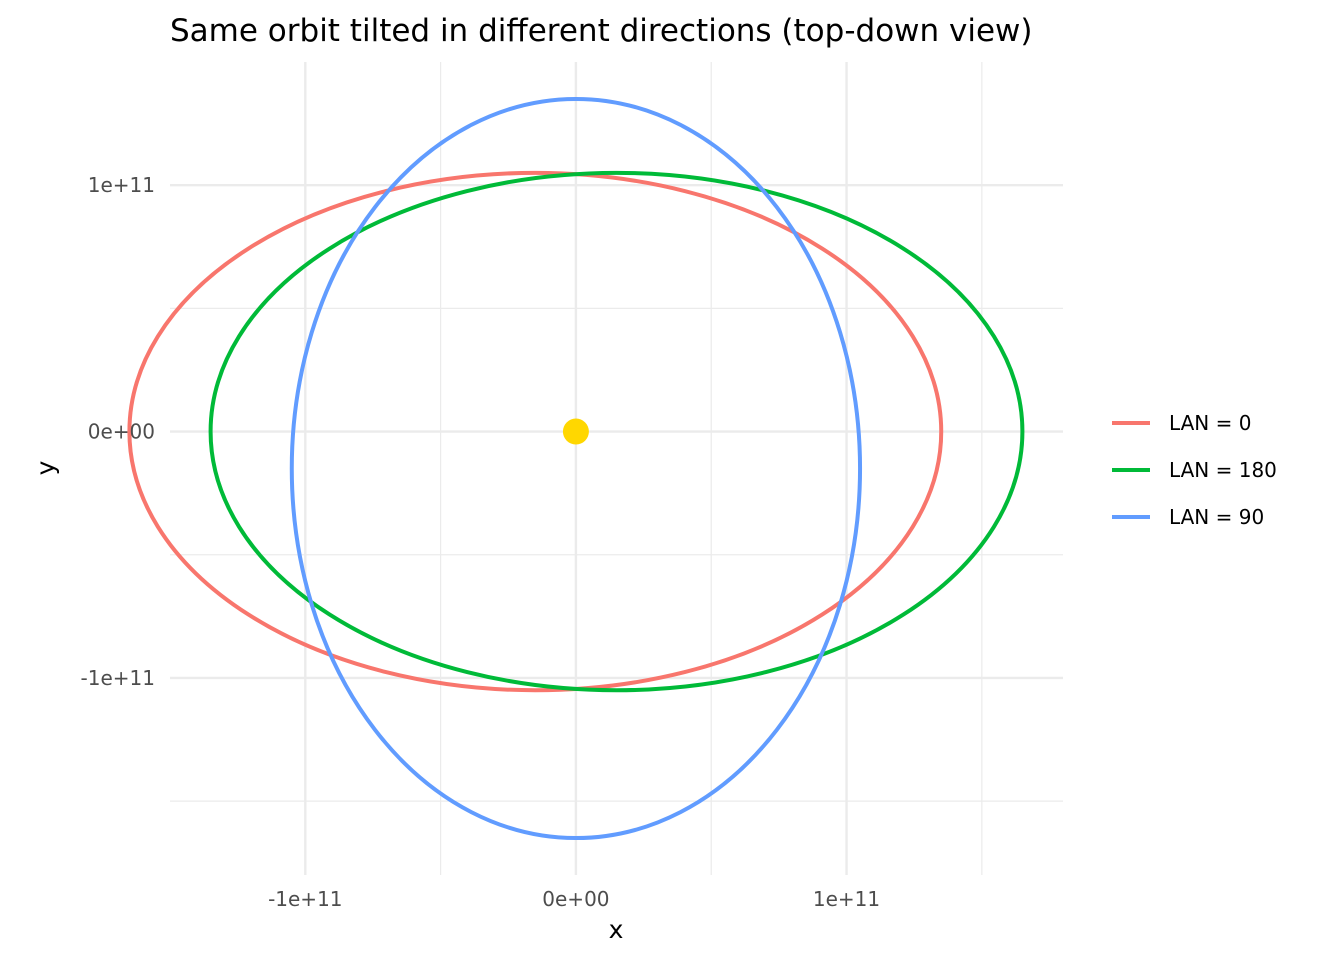 This screenshot has height=960, width=1344. I want to click on y-tick-label: 0e+00, so click(121, 432).